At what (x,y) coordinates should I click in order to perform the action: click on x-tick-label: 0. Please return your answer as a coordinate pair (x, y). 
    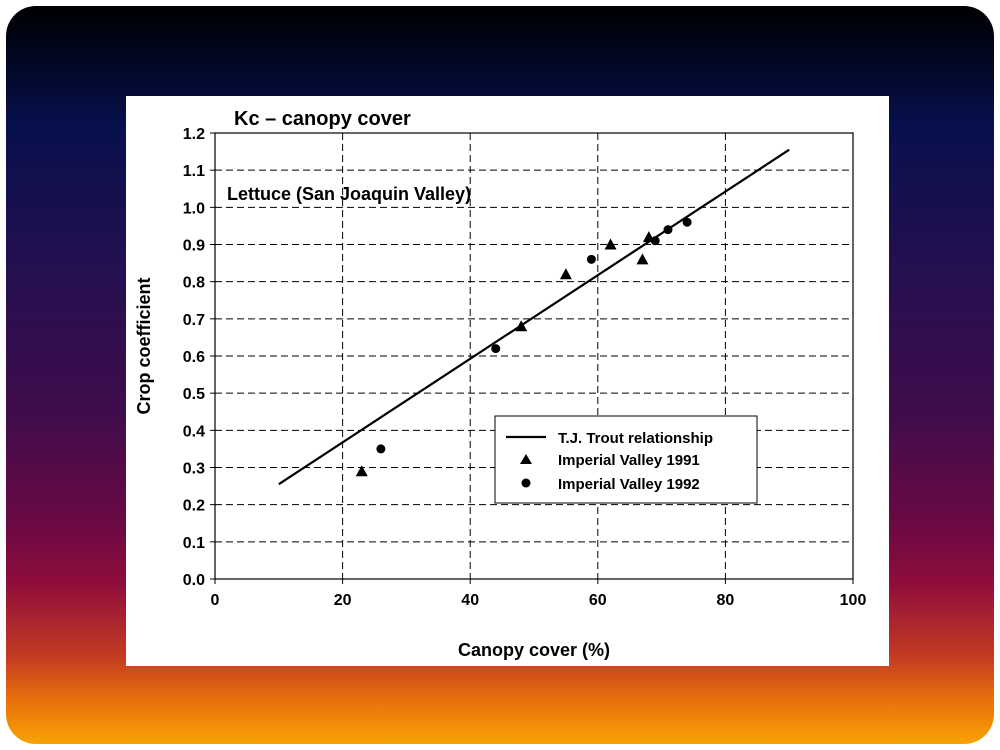
    Looking at the image, I should click on (215, 600).